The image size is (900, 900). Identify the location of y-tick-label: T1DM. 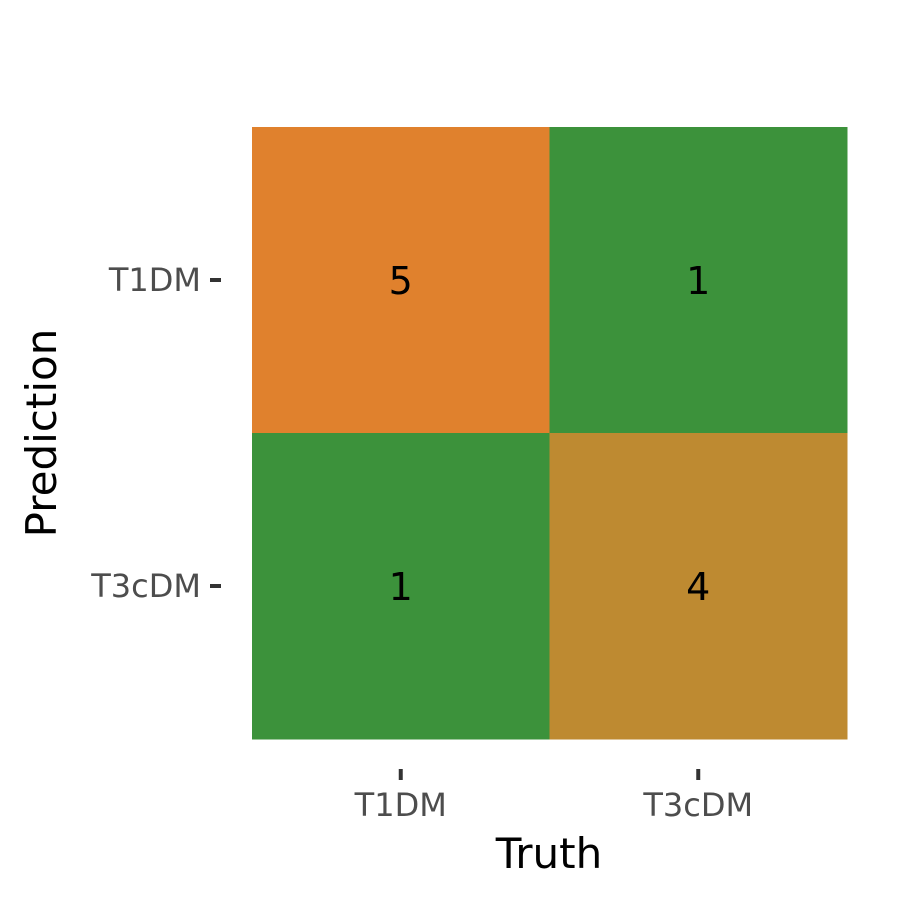
(154, 280).